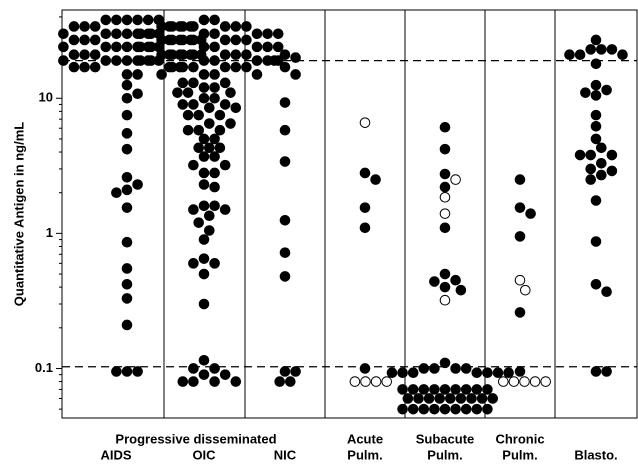  Describe the element at coordinates (18, 214) in the screenshot. I see `y-axis-label: Quantitative Antigen in ng/mL` at that location.